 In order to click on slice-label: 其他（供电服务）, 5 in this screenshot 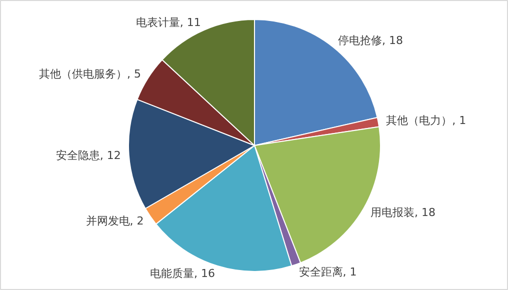, I will do `click(90, 74)`.